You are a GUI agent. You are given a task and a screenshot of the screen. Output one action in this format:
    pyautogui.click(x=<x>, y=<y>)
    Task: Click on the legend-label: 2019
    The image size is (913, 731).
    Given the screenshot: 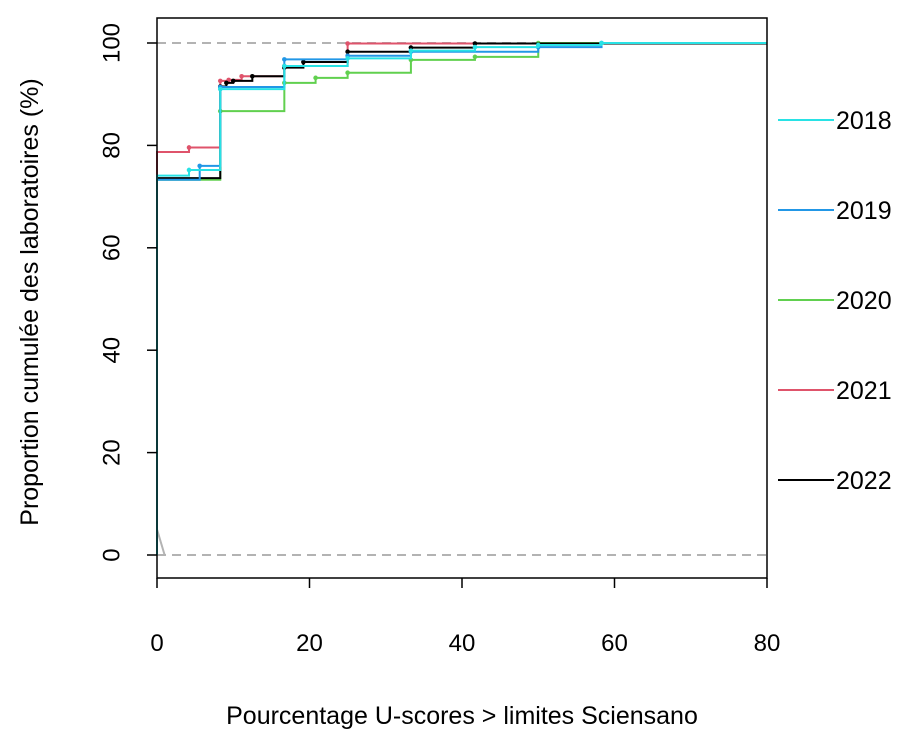 What is the action you would take?
    pyautogui.click(x=864, y=211)
    